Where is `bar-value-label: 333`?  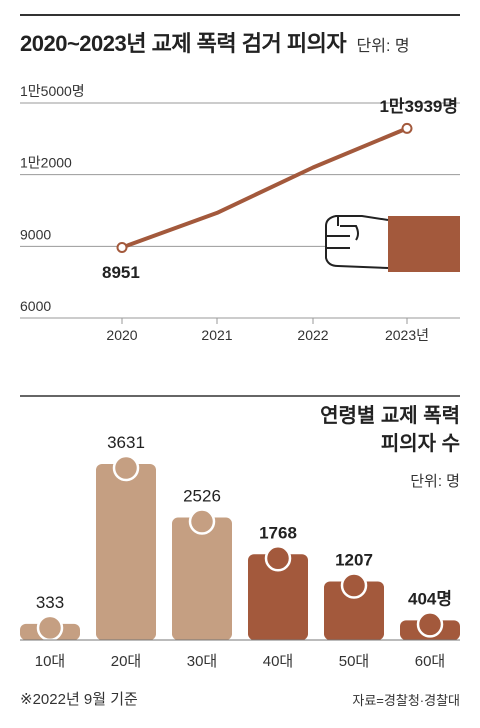 bar-value-label: 333 is located at coordinates (50, 602).